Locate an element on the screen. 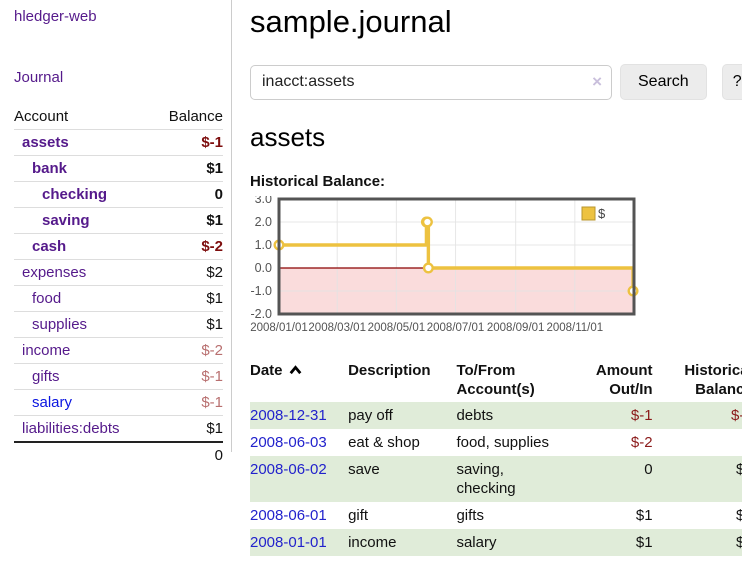 This screenshot has width=742, height=582. transaction-accounts: salary is located at coordinates (476, 542).